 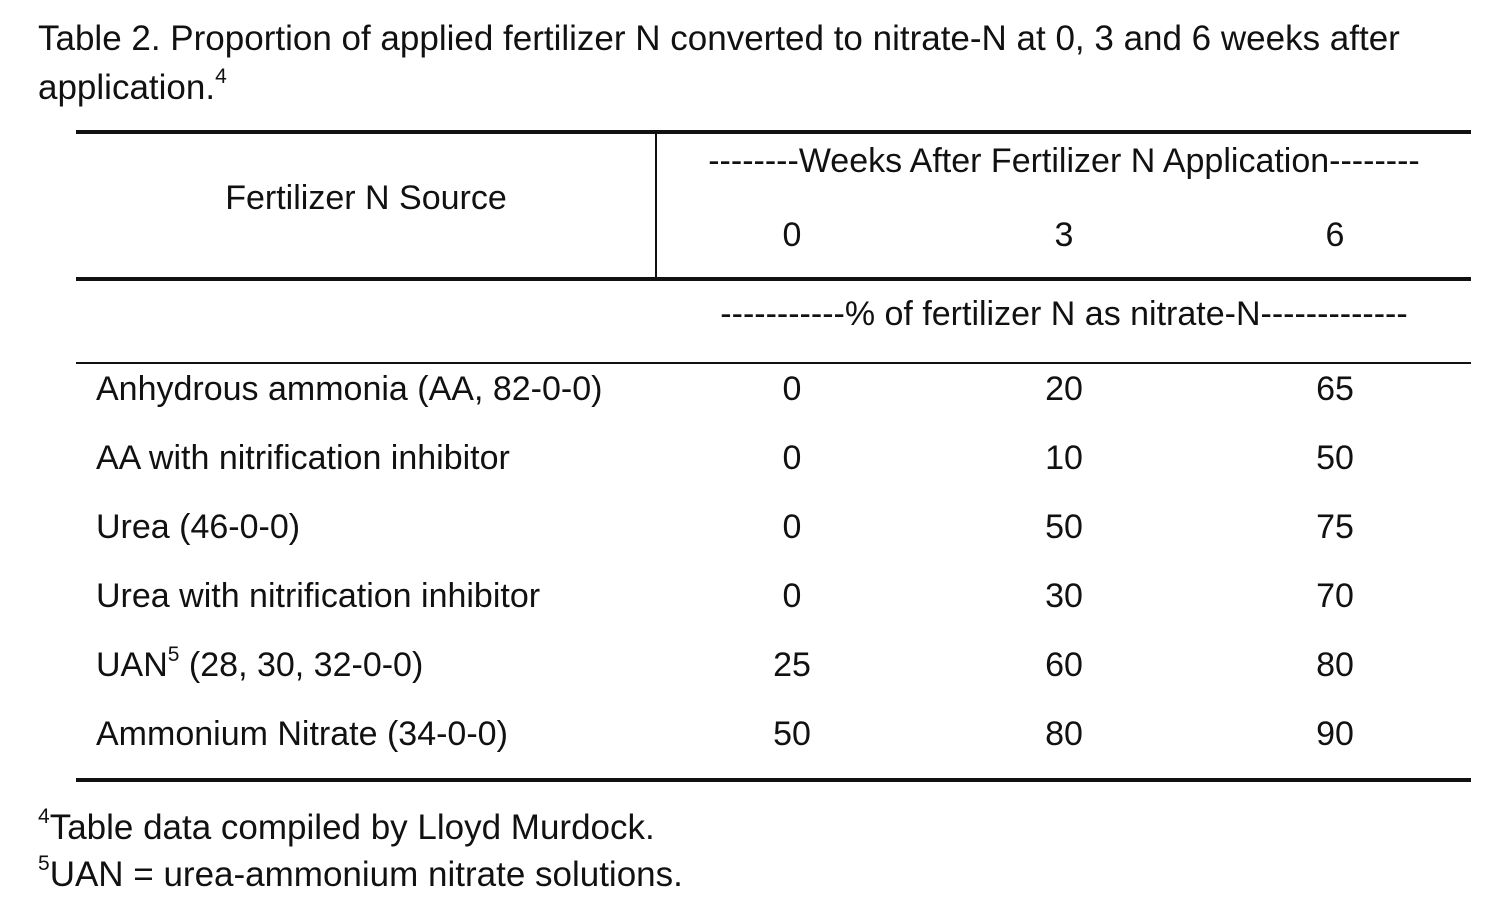 I want to click on footnote-text: UAN = urea-ammonium nitrate solutions., so click(x=366, y=874).